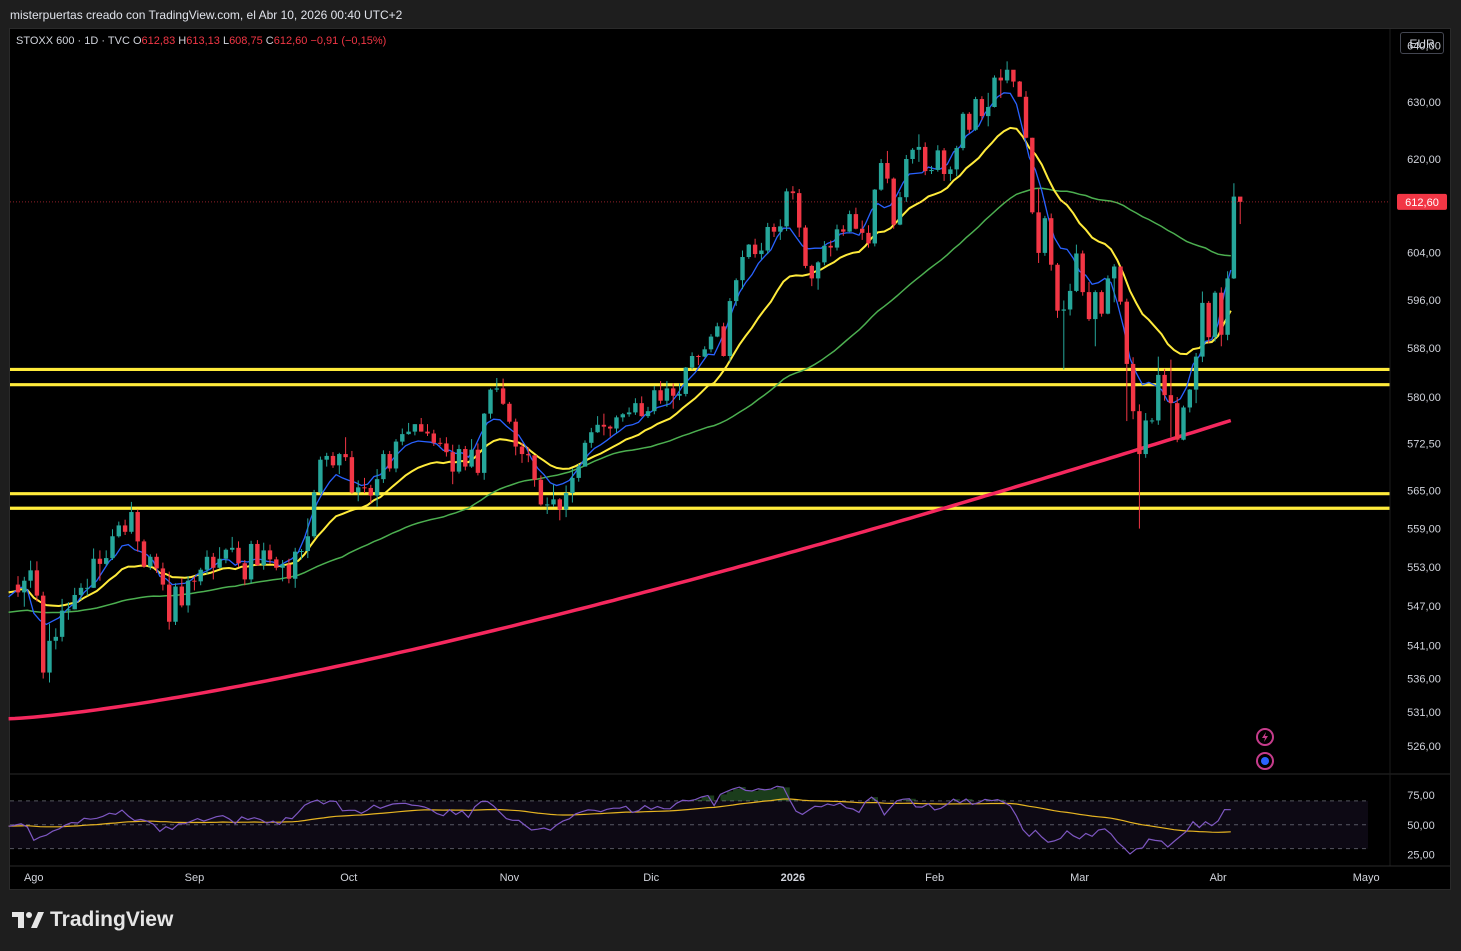  What do you see at coordinates (1366, 878) in the screenshot?
I see `time-tick-label: Mayo` at bounding box center [1366, 878].